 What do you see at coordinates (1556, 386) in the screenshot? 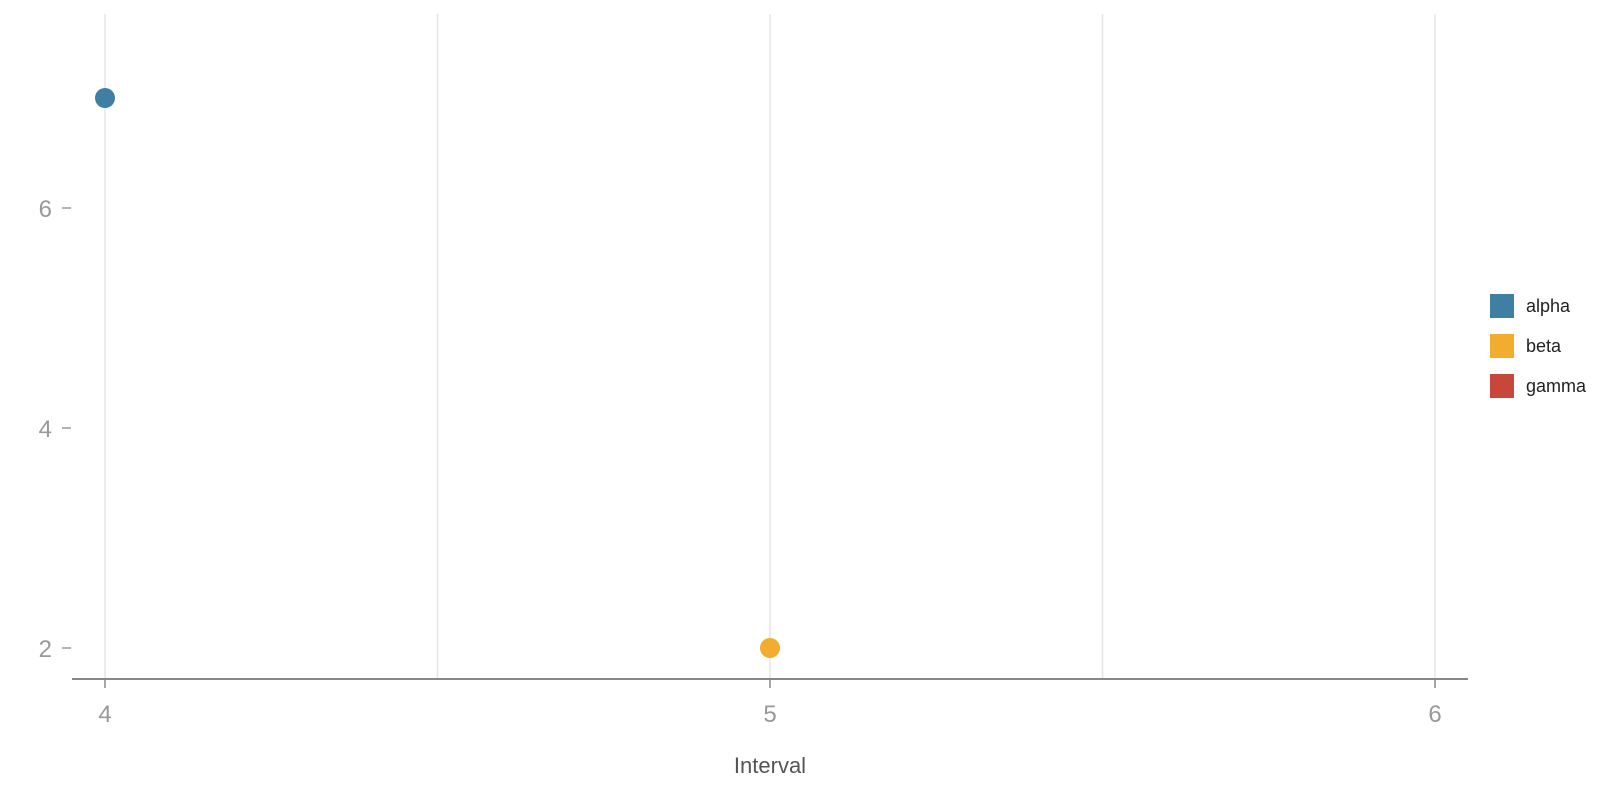
I see `legend-label-gamma: gamma` at bounding box center [1556, 386].